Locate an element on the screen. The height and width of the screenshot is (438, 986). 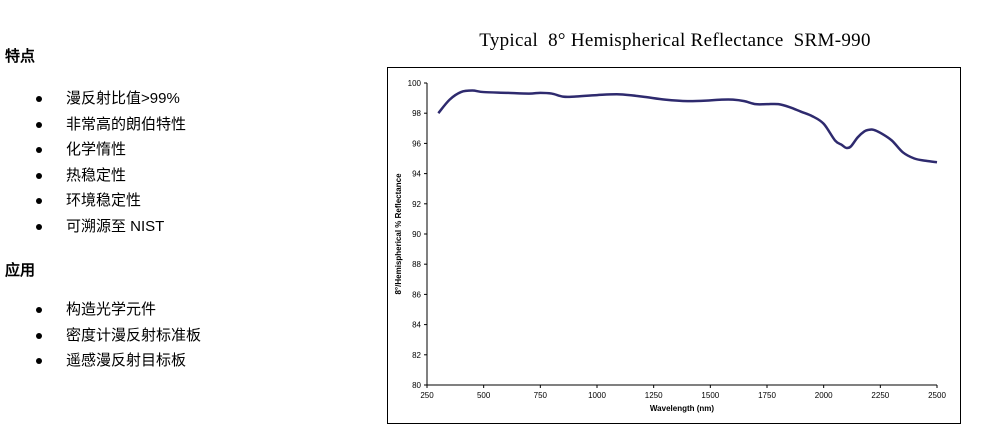
y-tick-label: 82 is located at coordinates (416, 355).